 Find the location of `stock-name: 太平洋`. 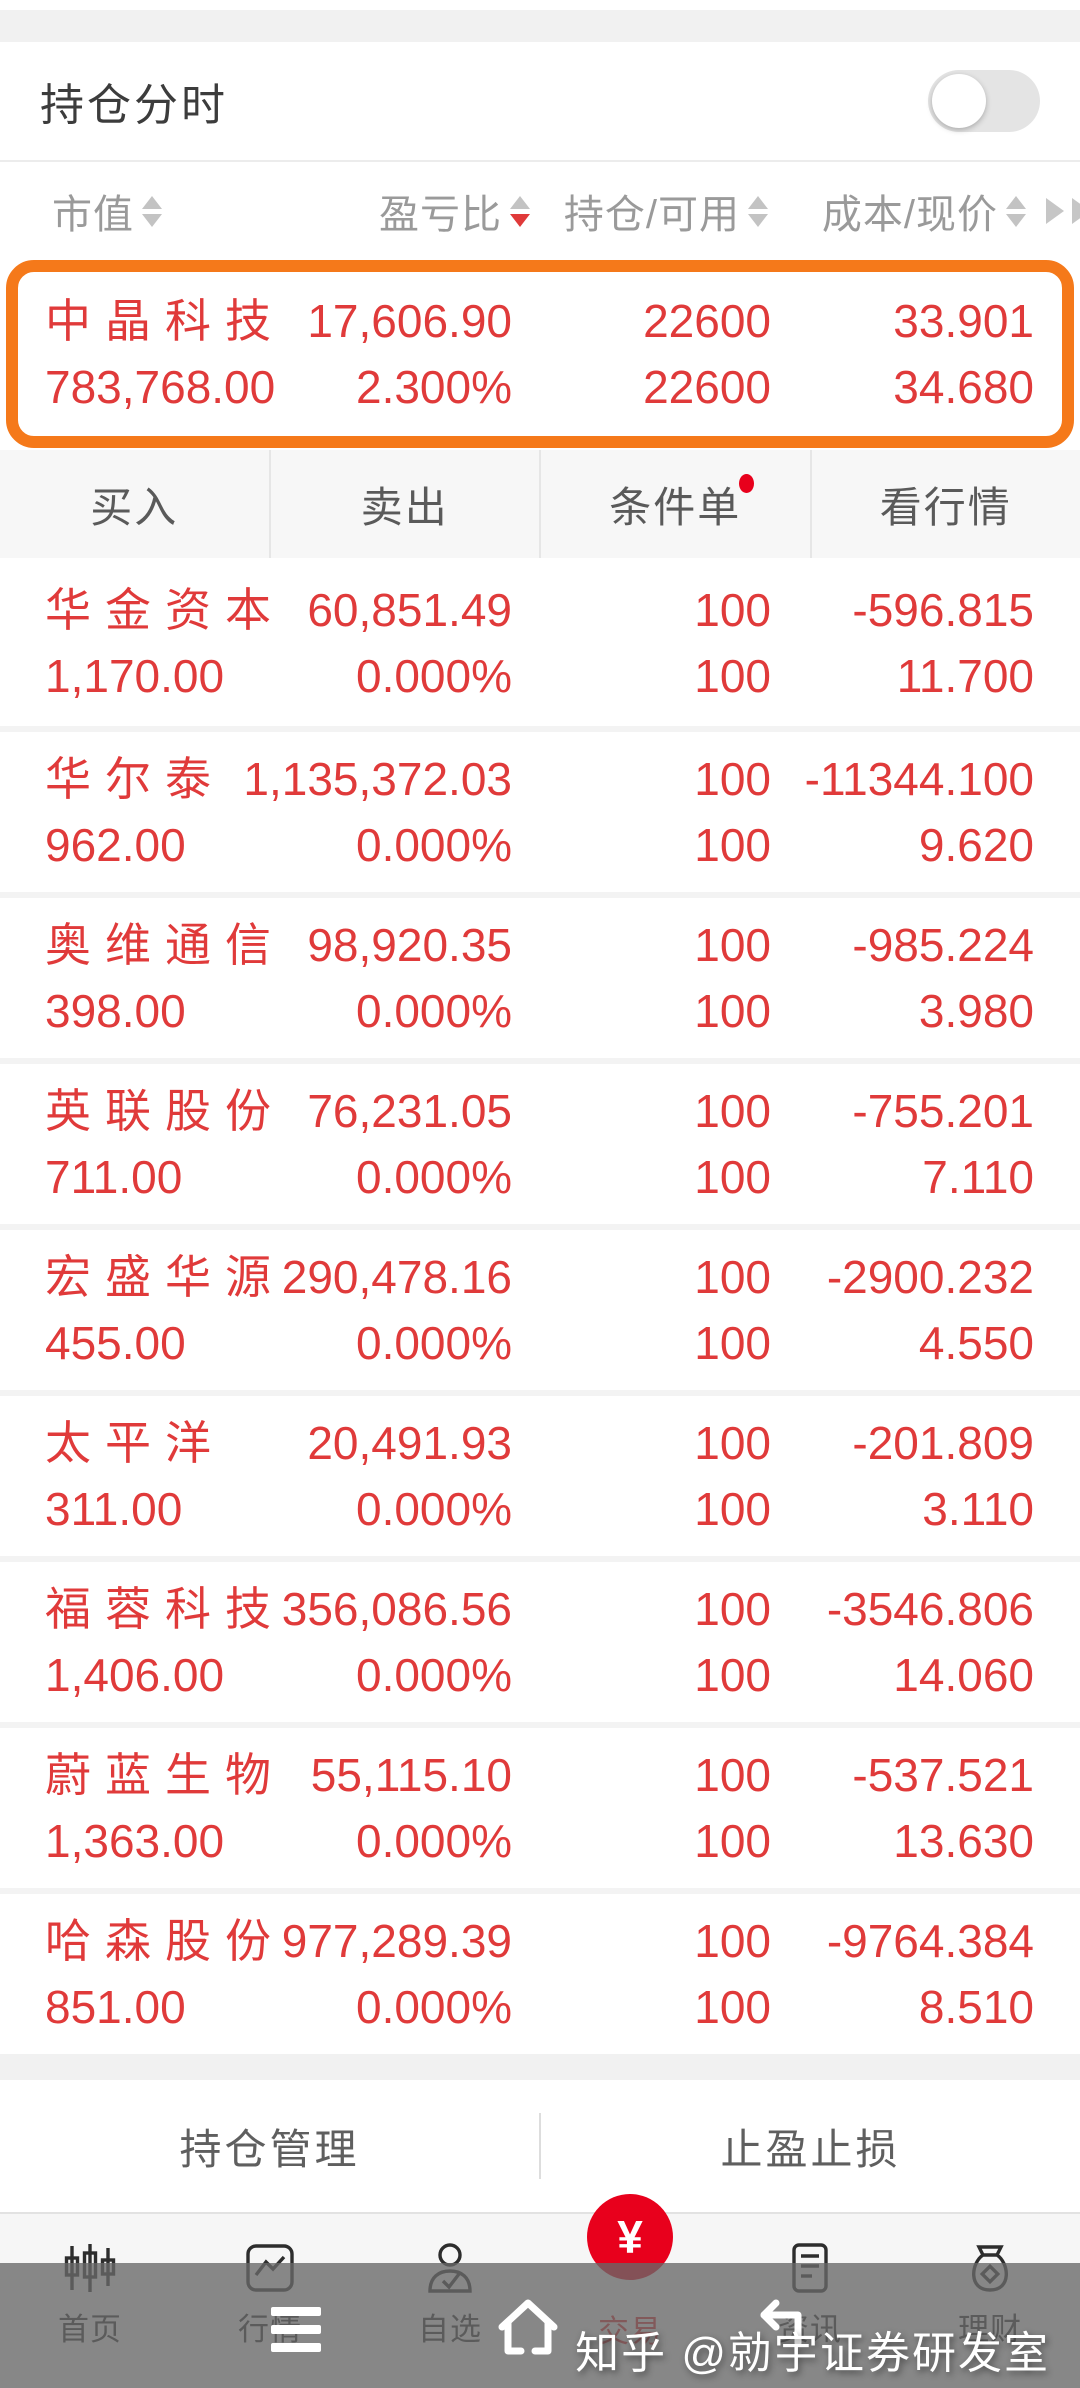

stock-name: 太平洋 is located at coordinates (135, 1443).